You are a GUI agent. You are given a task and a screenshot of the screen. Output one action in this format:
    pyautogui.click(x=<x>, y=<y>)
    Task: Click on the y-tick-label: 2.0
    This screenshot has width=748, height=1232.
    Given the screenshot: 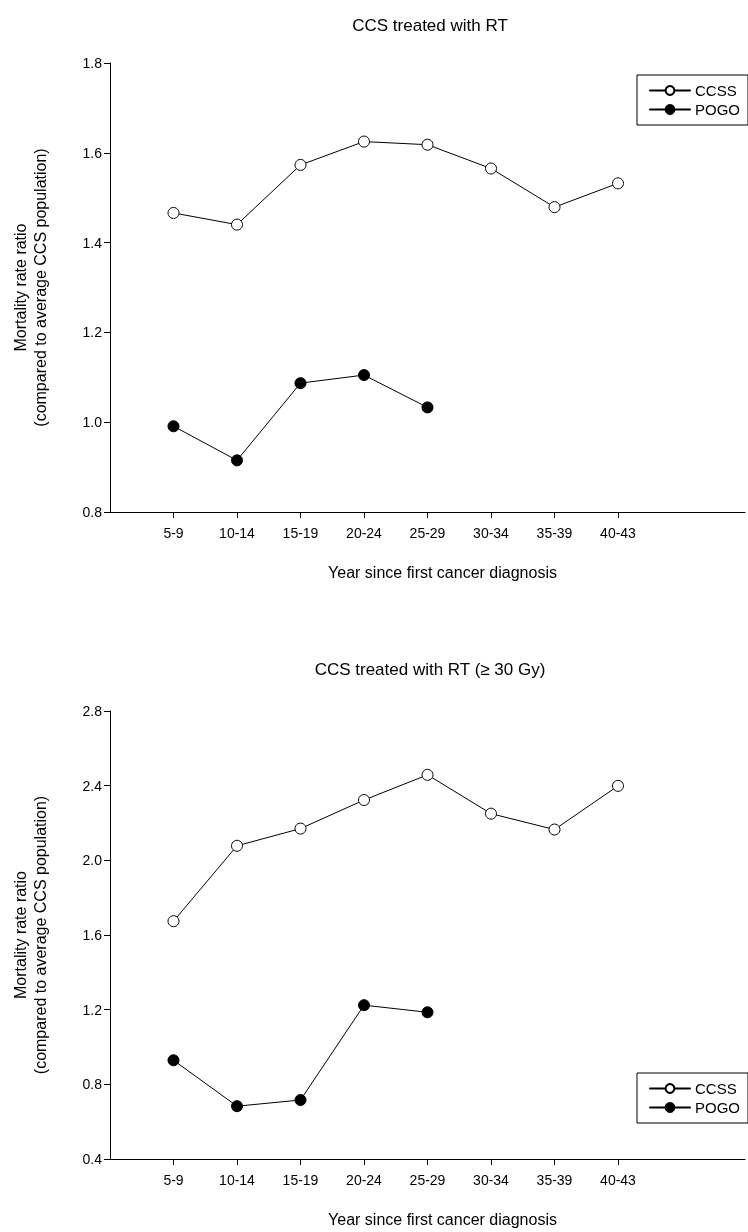 What is the action you would take?
    pyautogui.click(x=92, y=860)
    